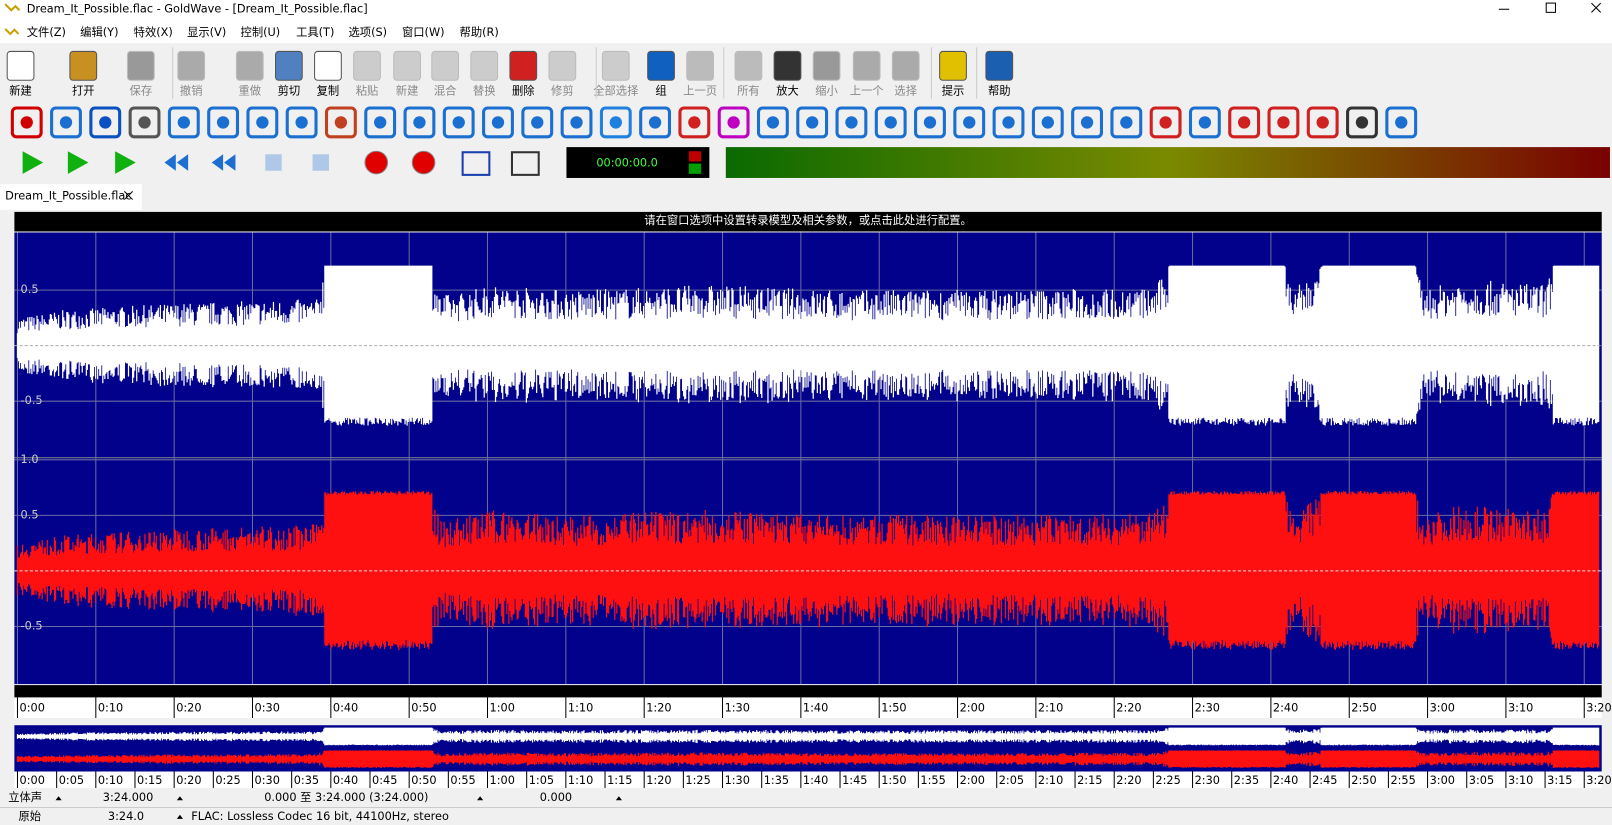 The image size is (1612, 825). Describe the element at coordinates (808, 220) in the screenshot. I see `banner-text: 请在窗口选项中设置转录模型及相关参数，或点击此处进行配置。` at that location.